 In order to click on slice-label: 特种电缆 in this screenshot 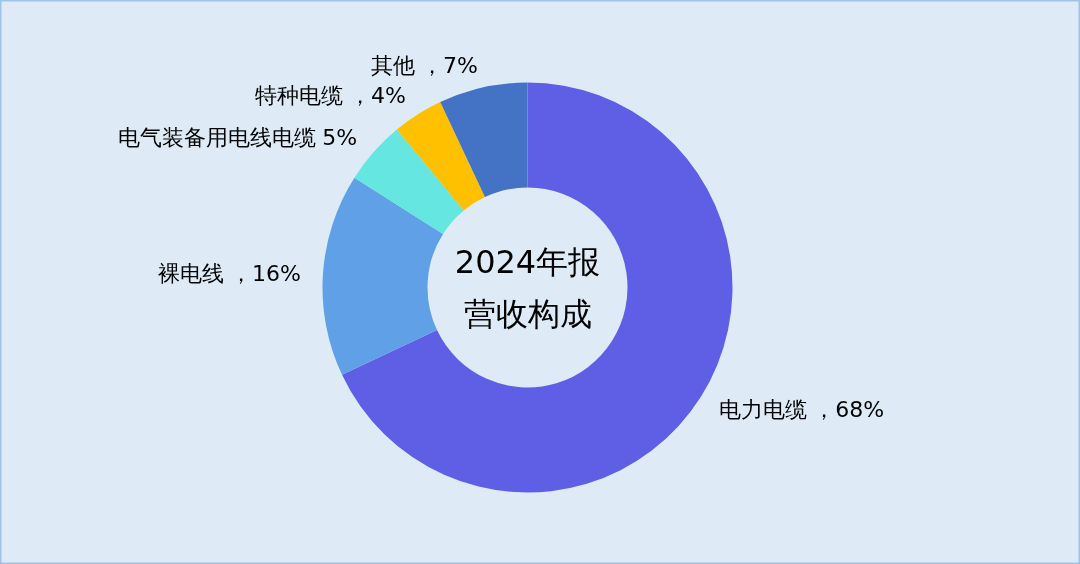, I will do `click(298, 96)`.